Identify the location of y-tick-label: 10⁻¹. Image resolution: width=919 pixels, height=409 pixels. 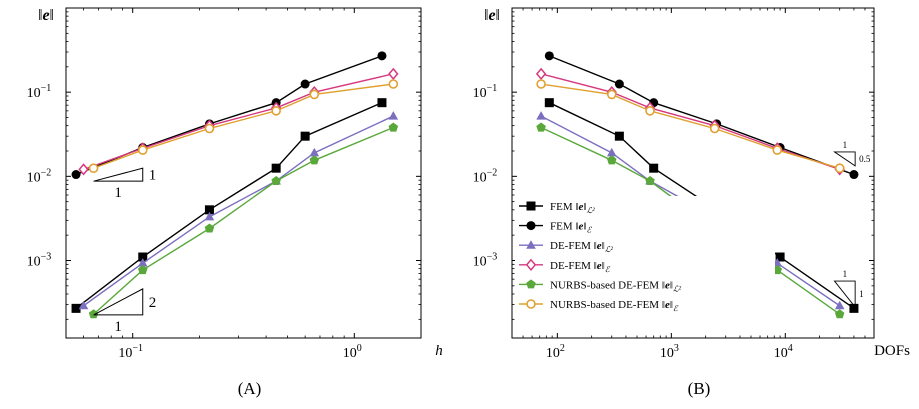
(39, 92).